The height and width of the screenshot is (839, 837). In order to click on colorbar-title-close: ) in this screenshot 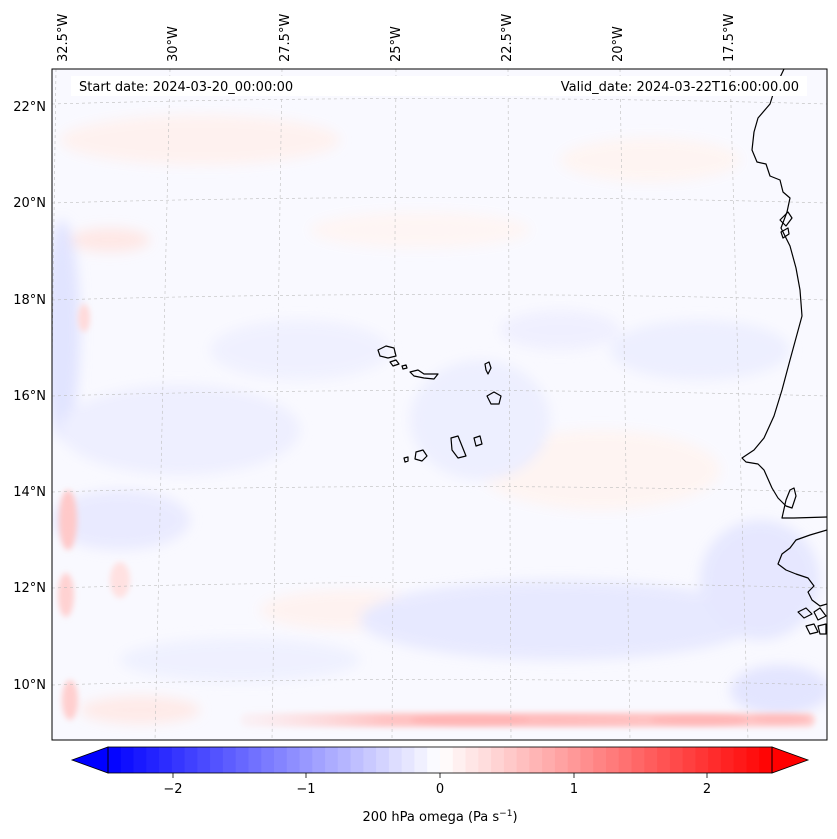, I will do `click(514, 817)`.